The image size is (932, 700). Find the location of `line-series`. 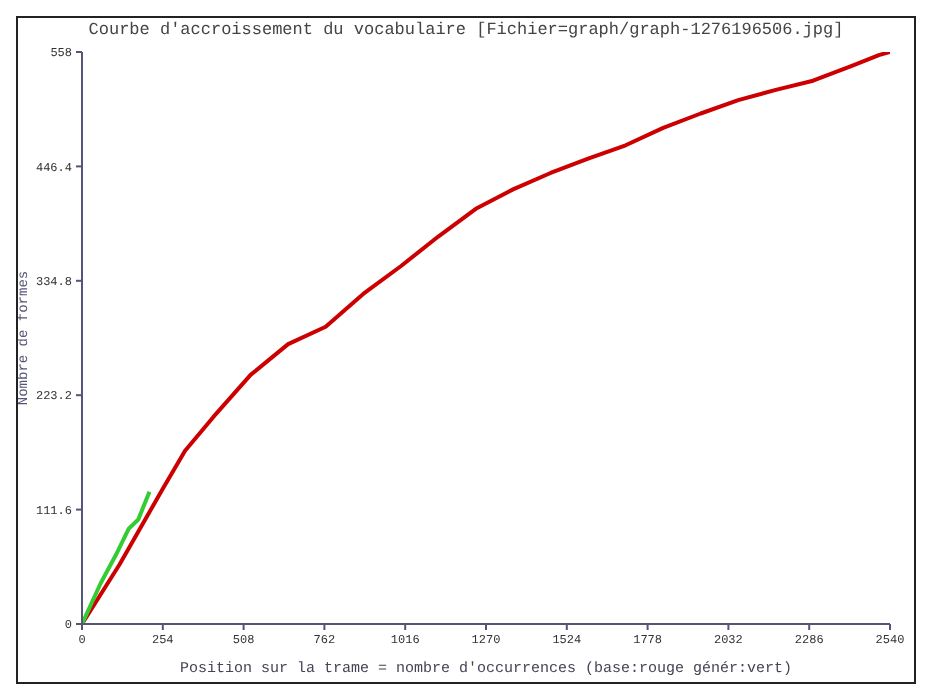

line-series is located at coordinates (117, 556).